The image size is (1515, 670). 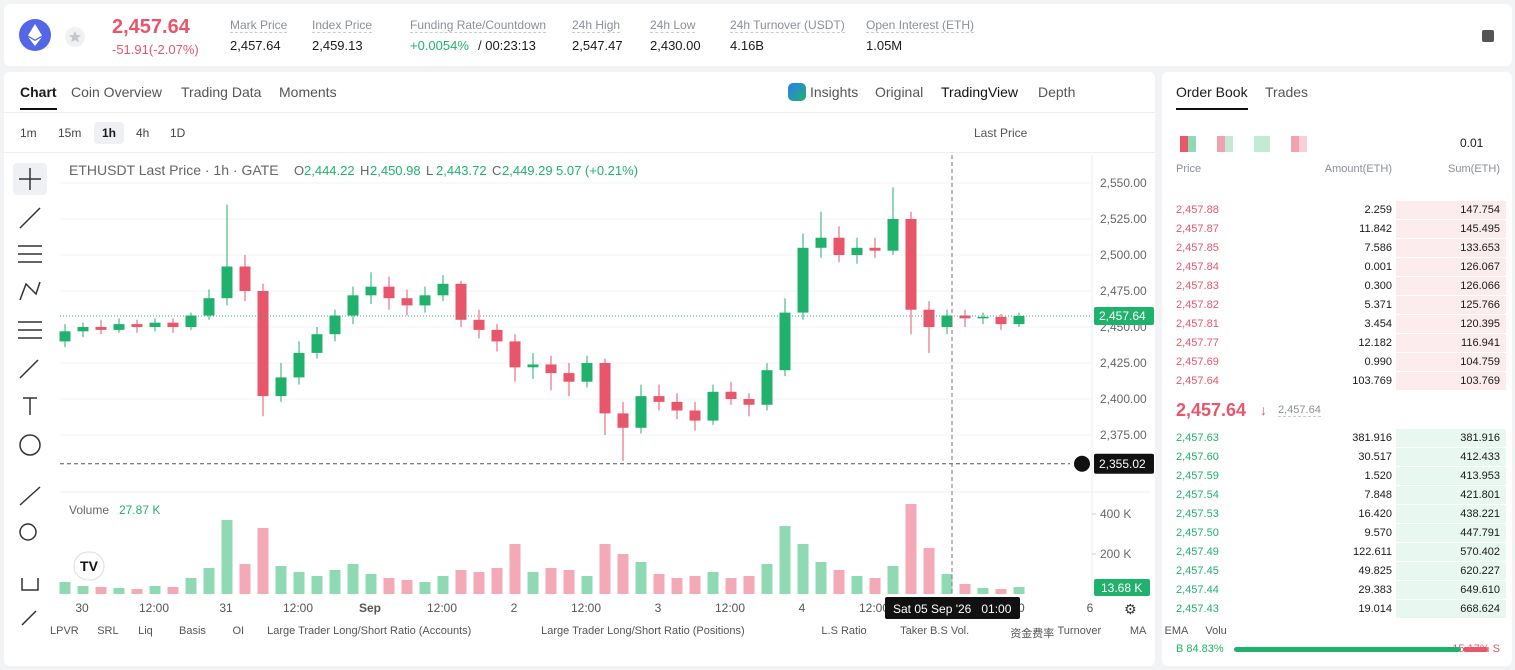 I want to click on indicator: Basis, so click(x=192, y=631).